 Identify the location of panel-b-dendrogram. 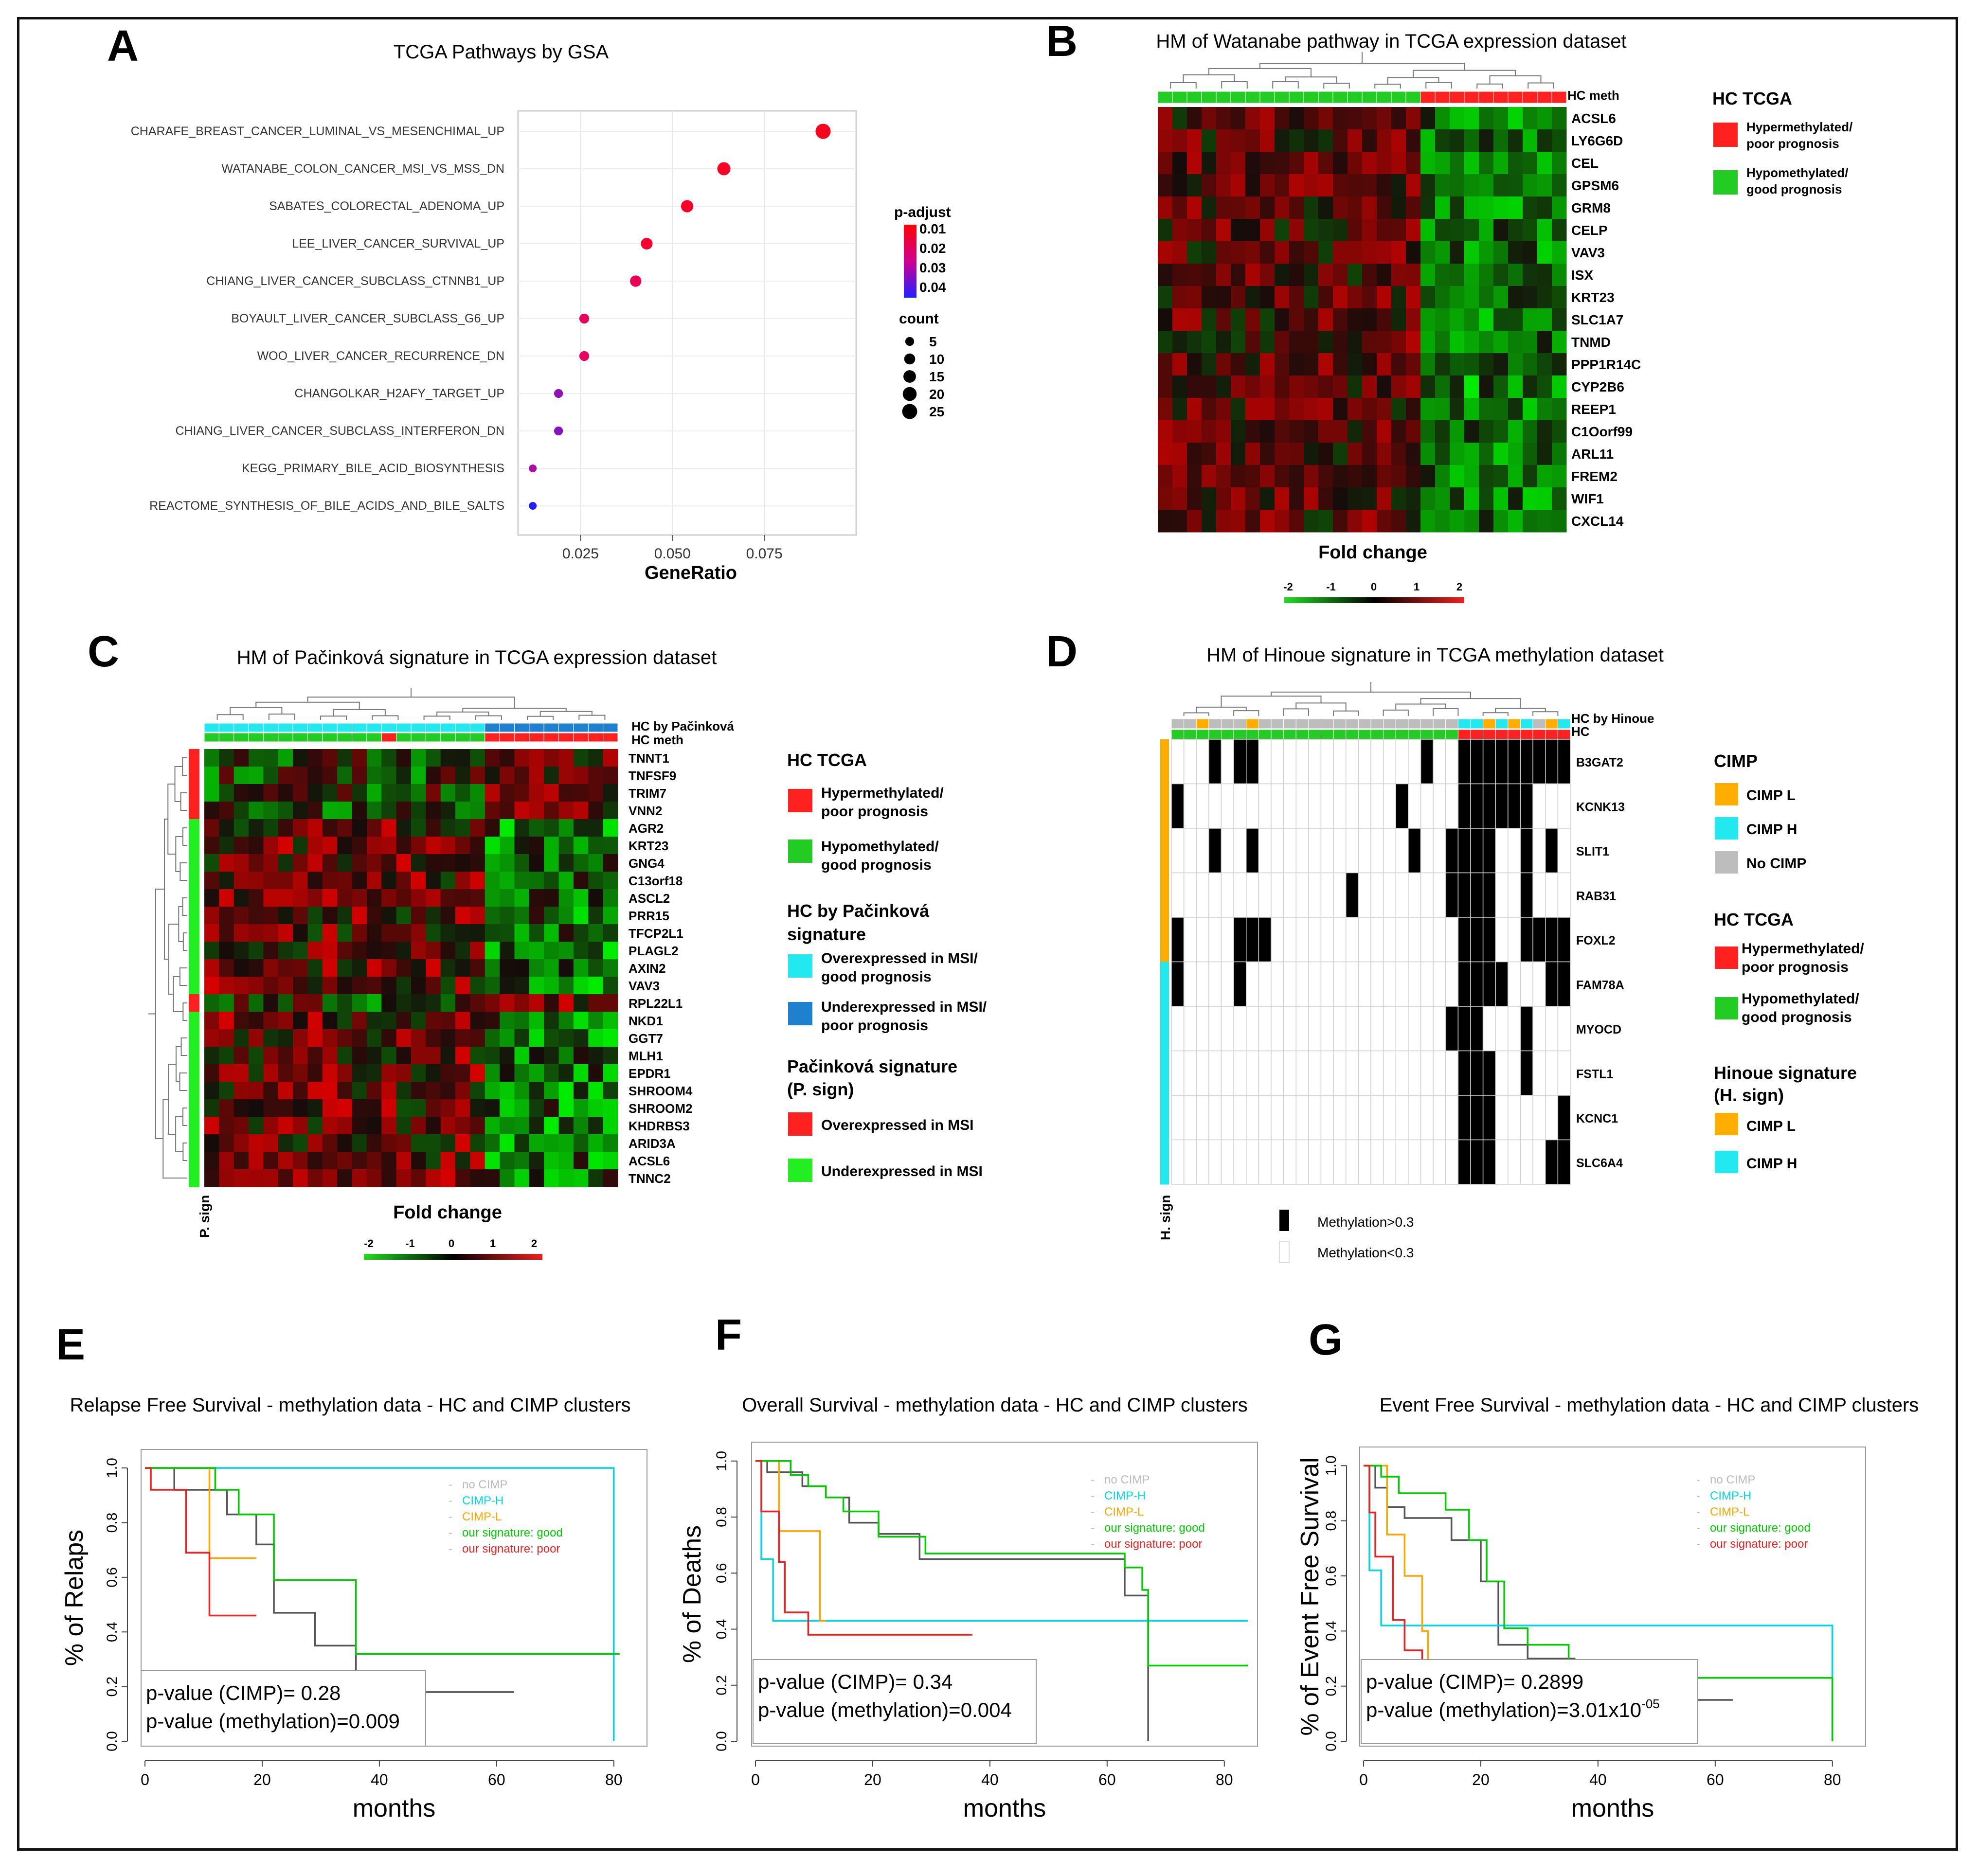
(1387, 86).